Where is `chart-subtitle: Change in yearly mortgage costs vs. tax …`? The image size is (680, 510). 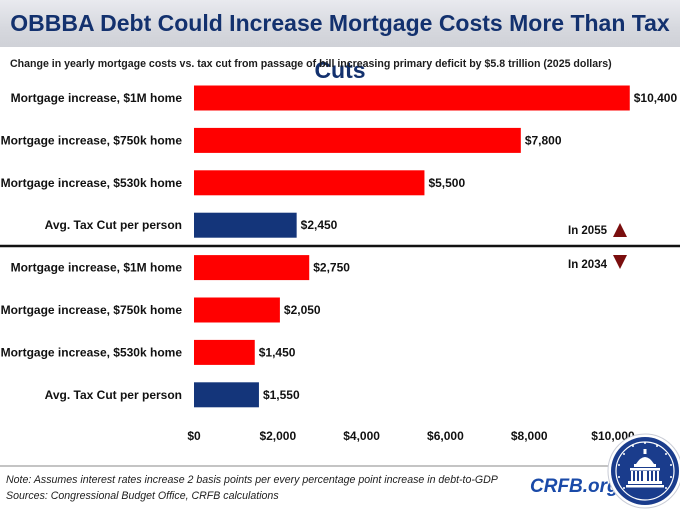 chart-subtitle: Change in yearly mortgage costs vs. tax … is located at coordinates (311, 64).